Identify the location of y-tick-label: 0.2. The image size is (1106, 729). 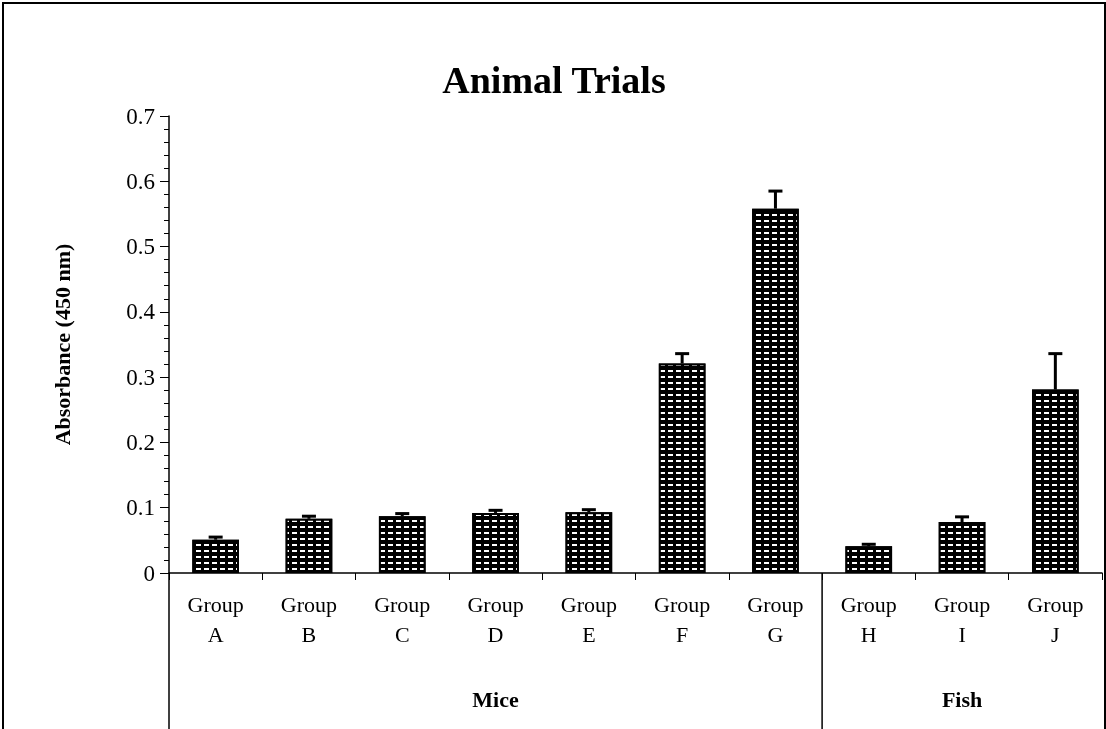
(140, 442).